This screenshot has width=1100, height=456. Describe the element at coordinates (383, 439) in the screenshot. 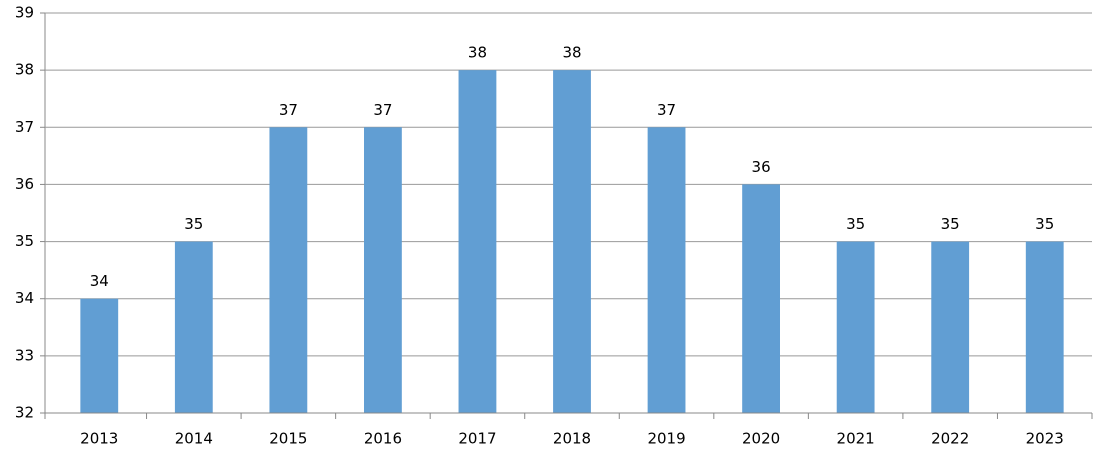

I see `x-tick-label: 2016` at that location.